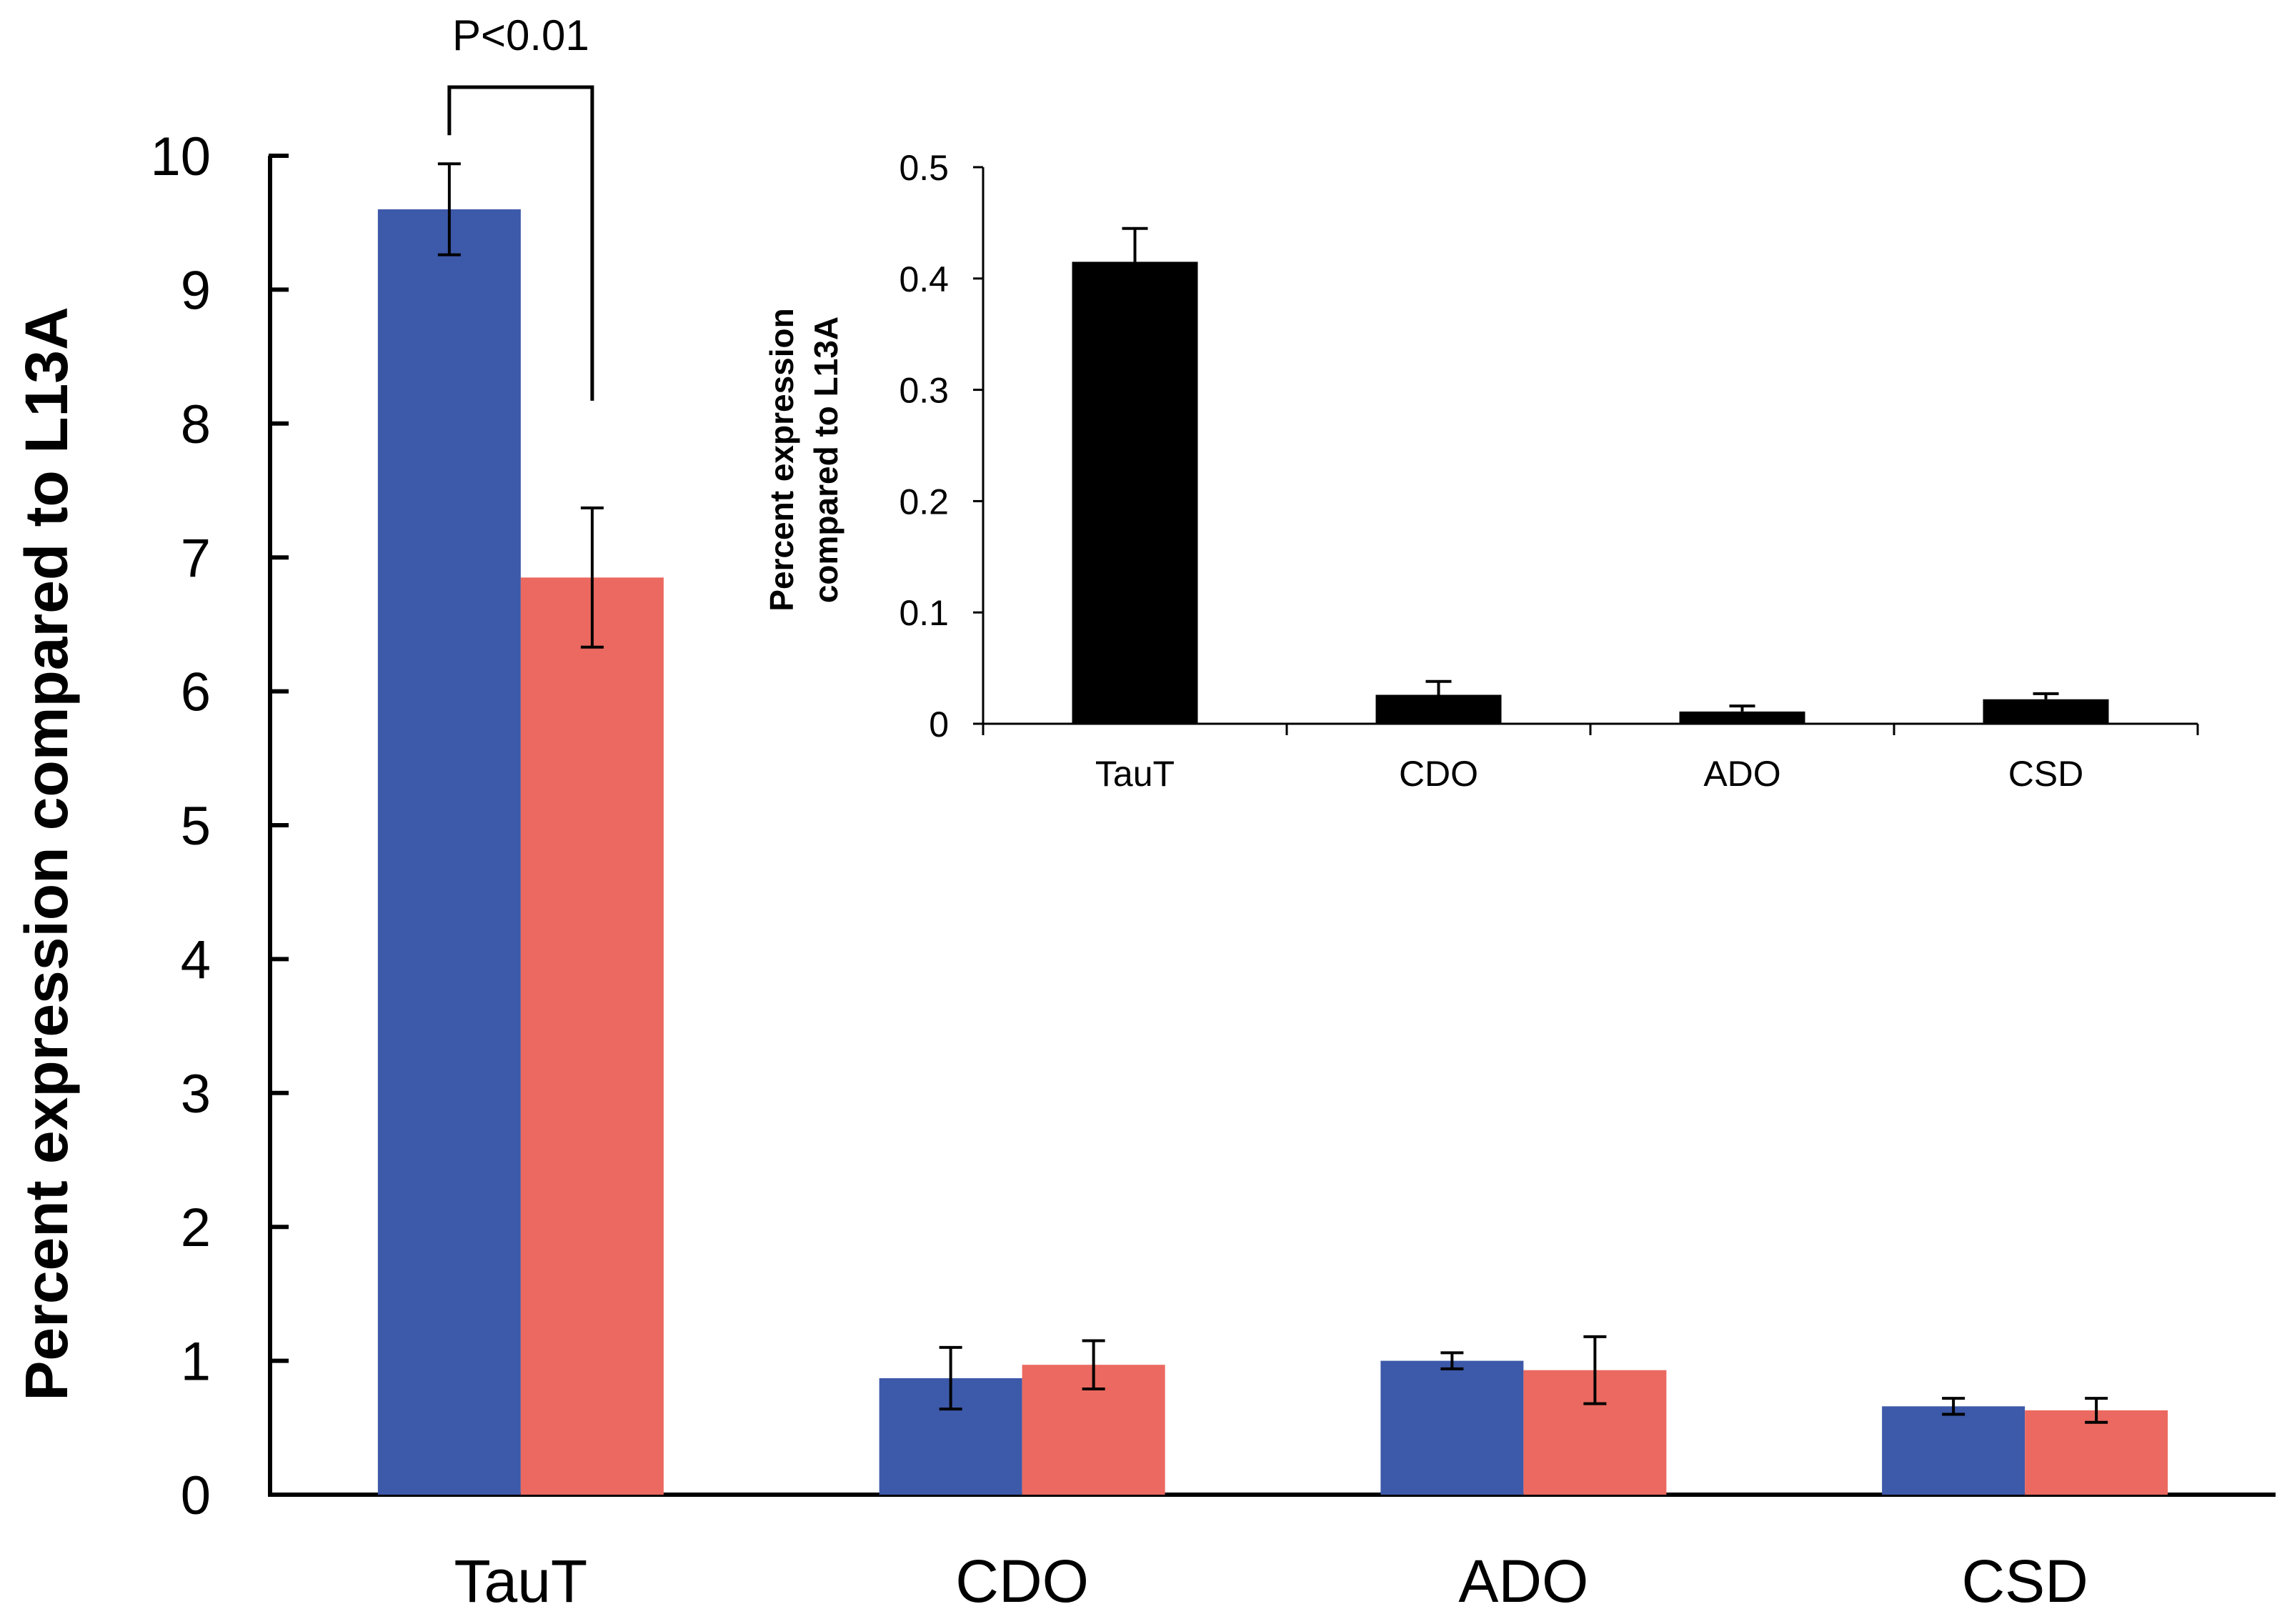 Image resolution: width=2282 pixels, height=1624 pixels. Describe the element at coordinates (2046, 774) in the screenshot. I see `inset-x-category-label: CSD` at that location.